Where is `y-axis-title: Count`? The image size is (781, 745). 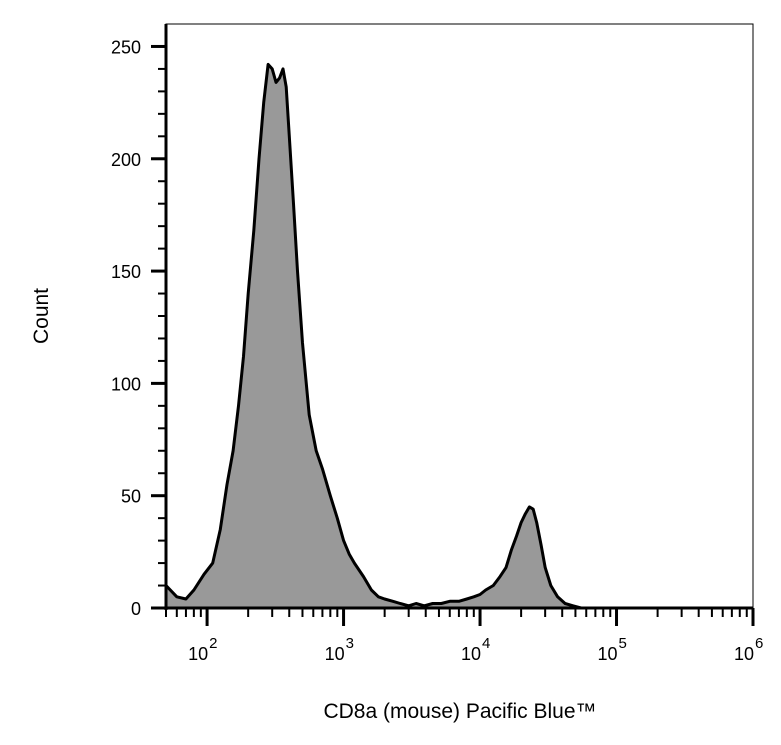 y-axis-title: Count is located at coordinates (41, 316).